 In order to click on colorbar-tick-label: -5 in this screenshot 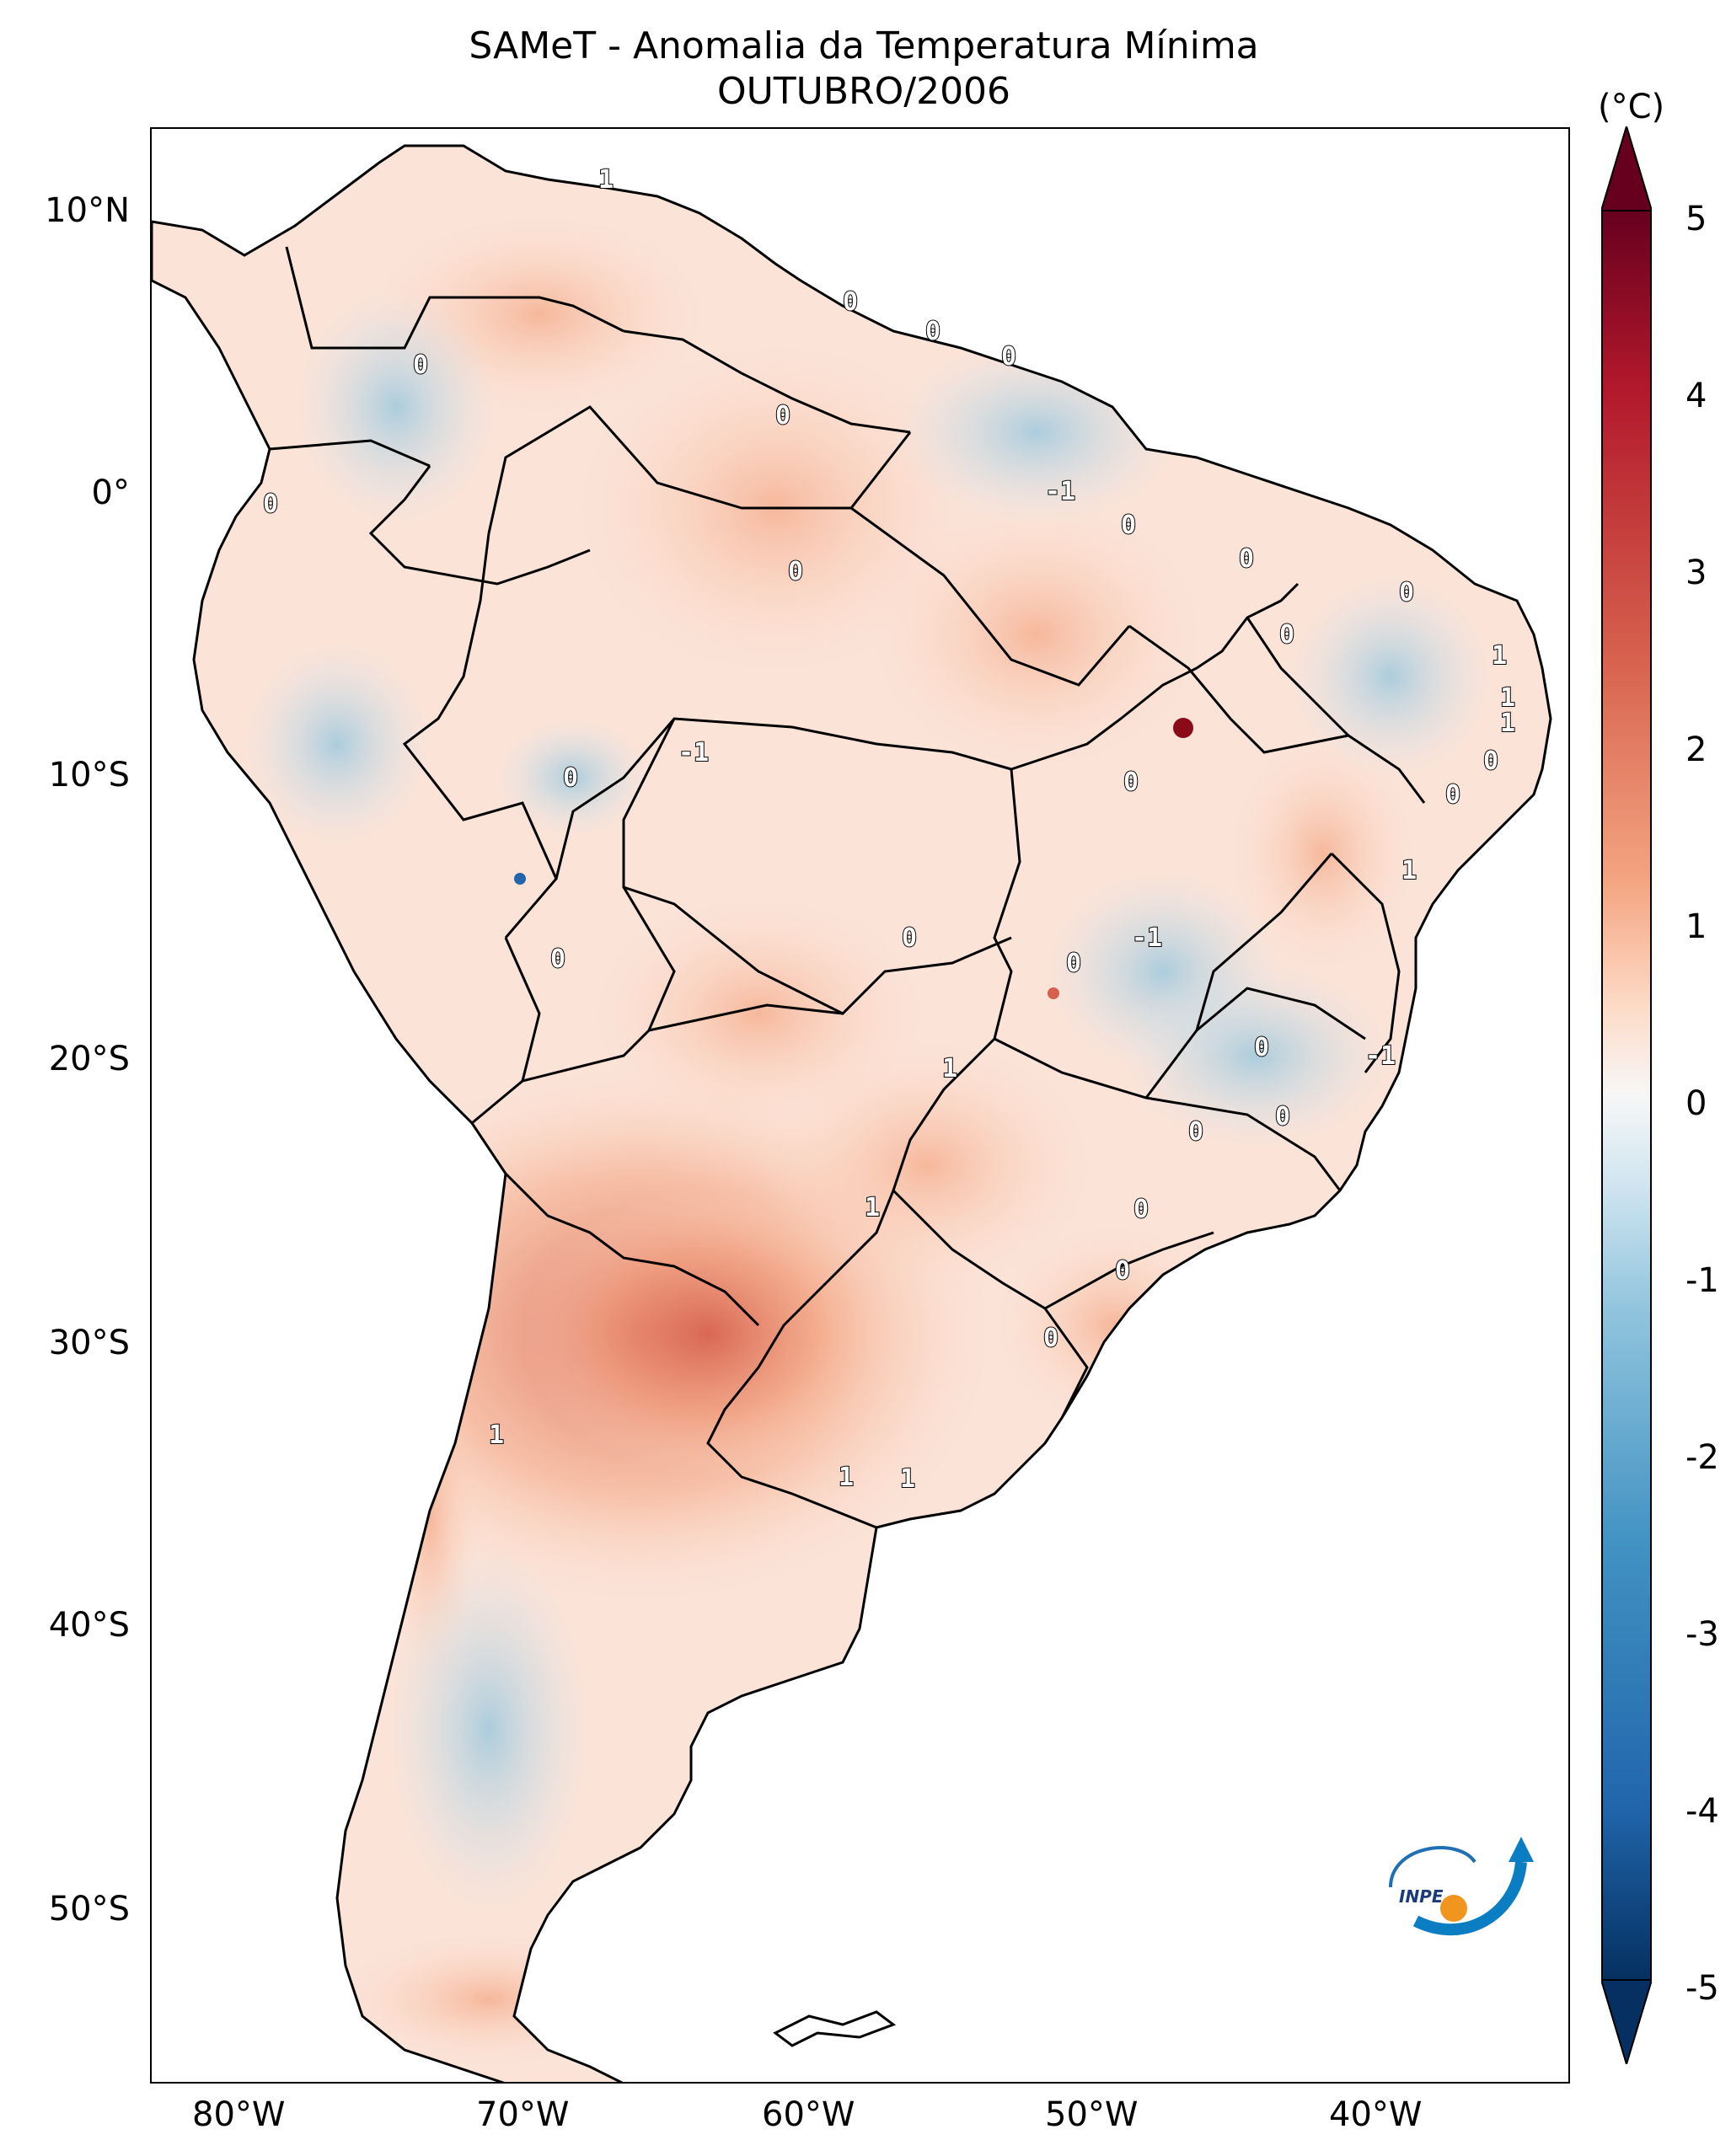, I will do `click(1702, 1988)`.